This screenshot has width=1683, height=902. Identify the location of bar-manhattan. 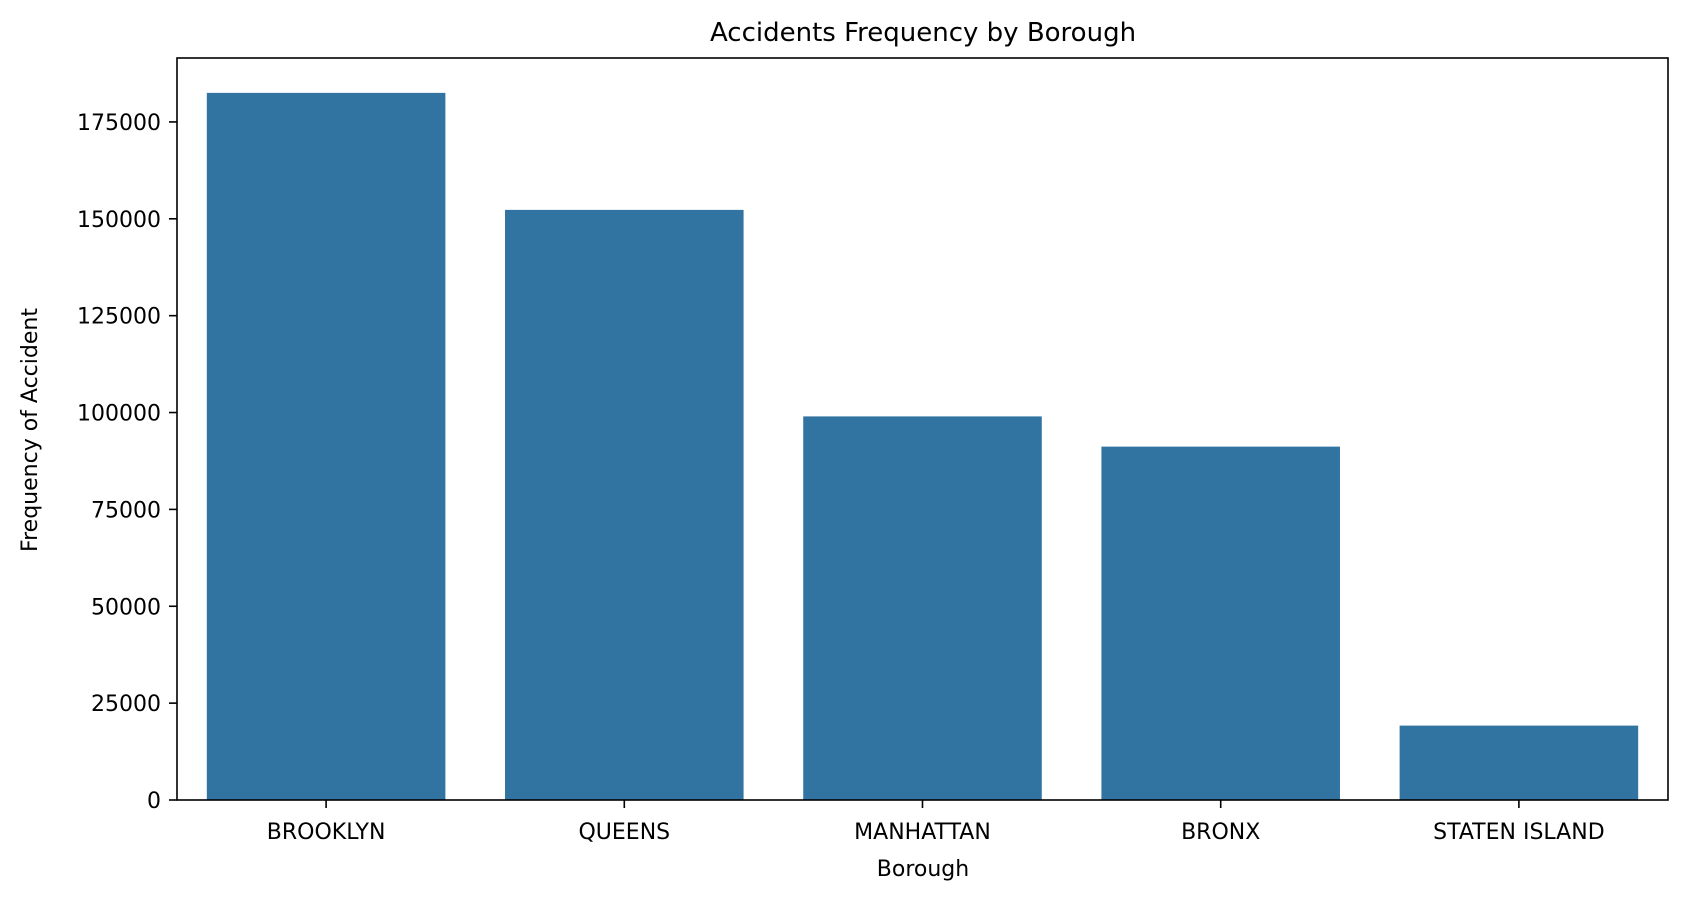
(922, 608).